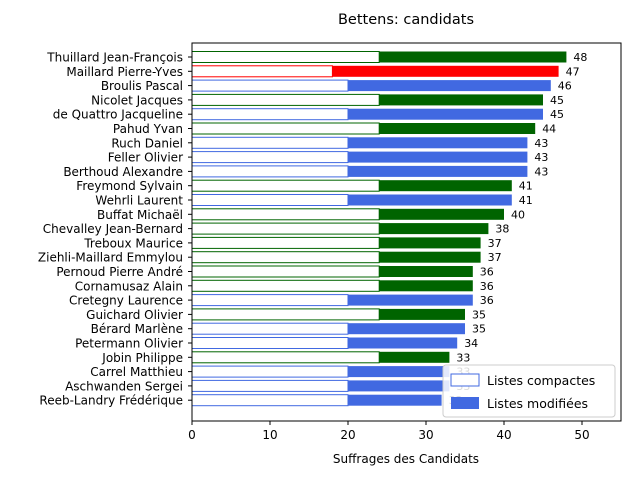 This screenshot has height=480, width=640. What do you see at coordinates (573, 71) in the screenshot?
I see `data-label-total: 47` at bounding box center [573, 71].